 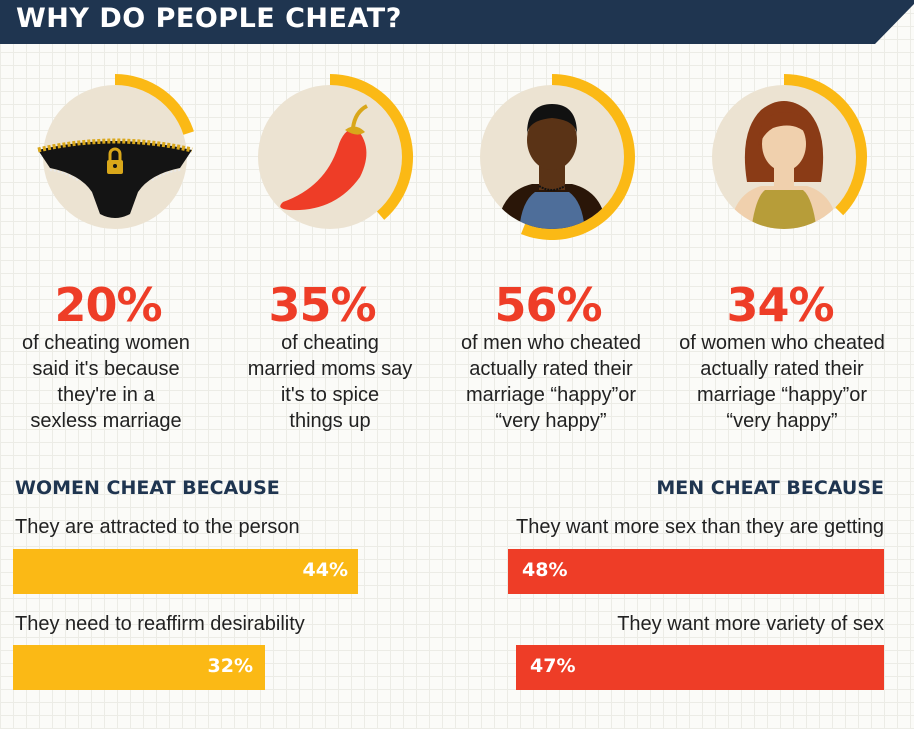 I want to click on chili-pepper-icon, so click(x=324, y=157).